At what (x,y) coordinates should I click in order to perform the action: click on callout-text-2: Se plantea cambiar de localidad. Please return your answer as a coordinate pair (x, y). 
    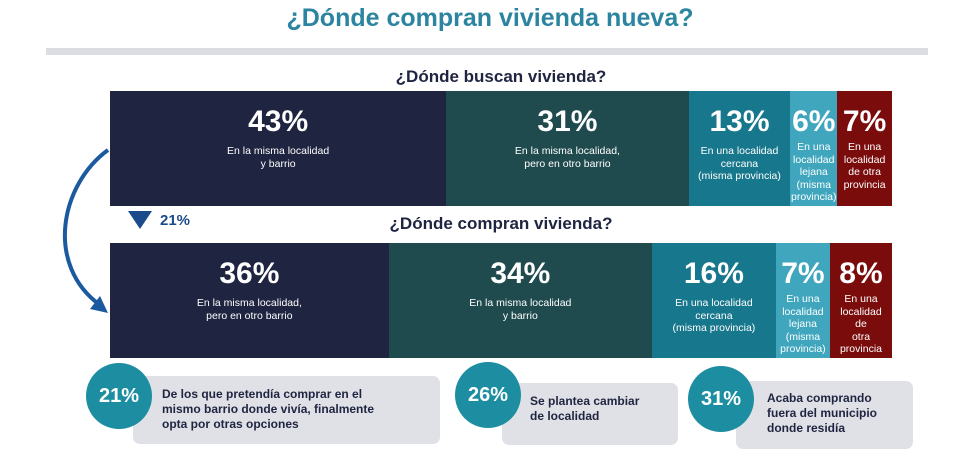
    Looking at the image, I should click on (585, 408).